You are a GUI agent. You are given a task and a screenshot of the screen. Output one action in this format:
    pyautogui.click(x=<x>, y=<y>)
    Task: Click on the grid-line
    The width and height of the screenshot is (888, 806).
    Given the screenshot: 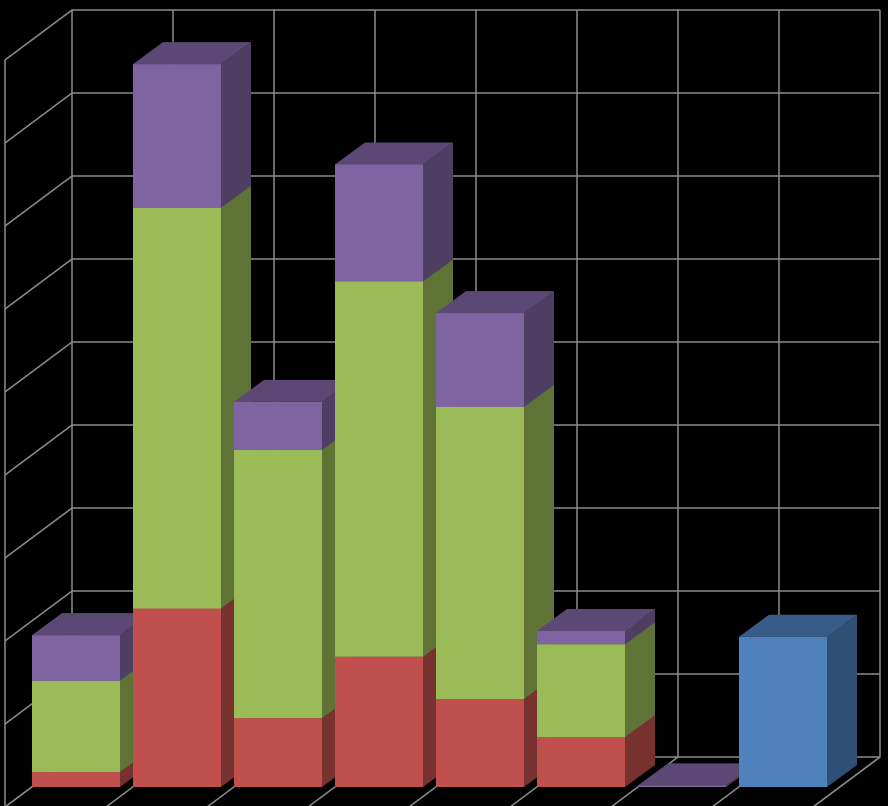 What is the action you would take?
    pyautogui.click(x=442, y=35)
    